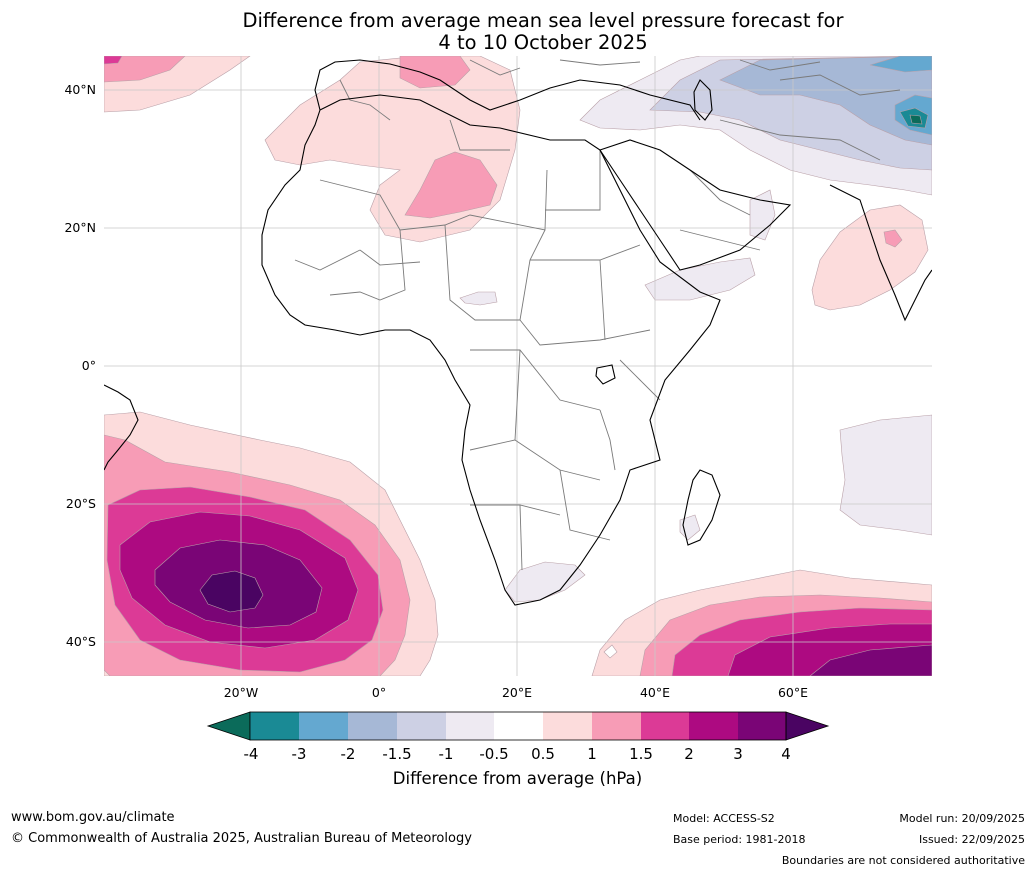  What do you see at coordinates (446, 754) in the screenshot?
I see `colorbar-tick-label: -1` at bounding box center [446, 754].